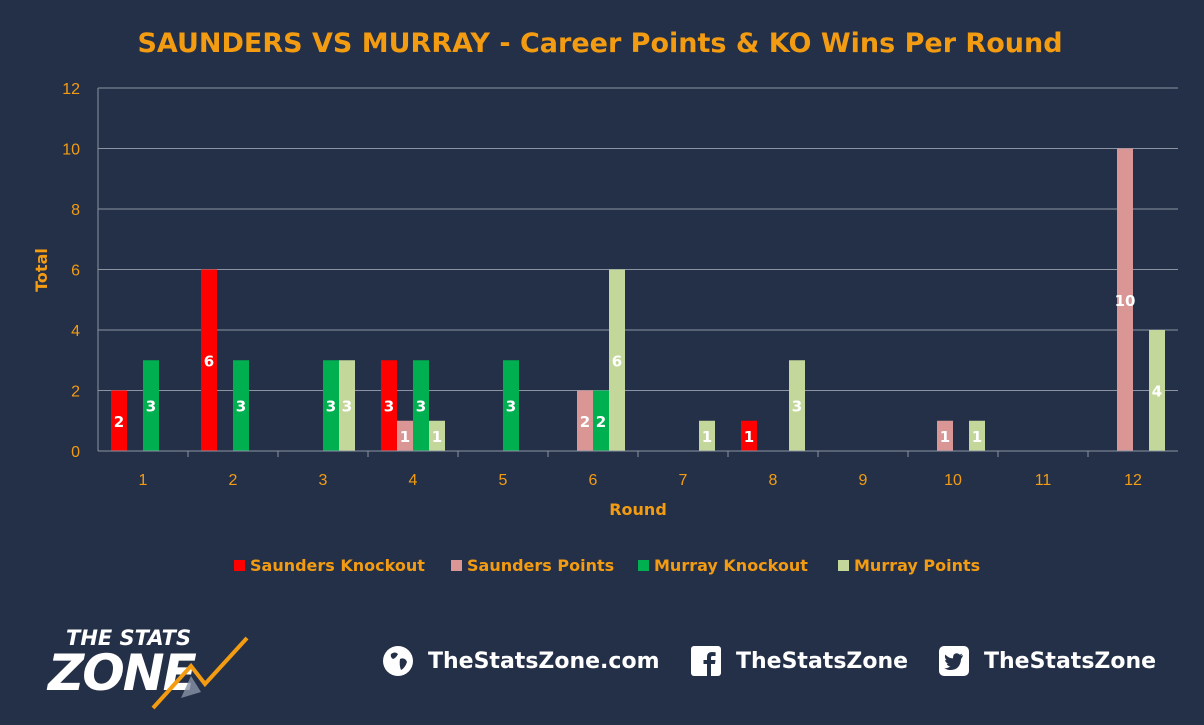  What do you see at coordinates (638, 509) in the screenshot?
I see `x-axis-title: Round` at bounding box center [638, 509].